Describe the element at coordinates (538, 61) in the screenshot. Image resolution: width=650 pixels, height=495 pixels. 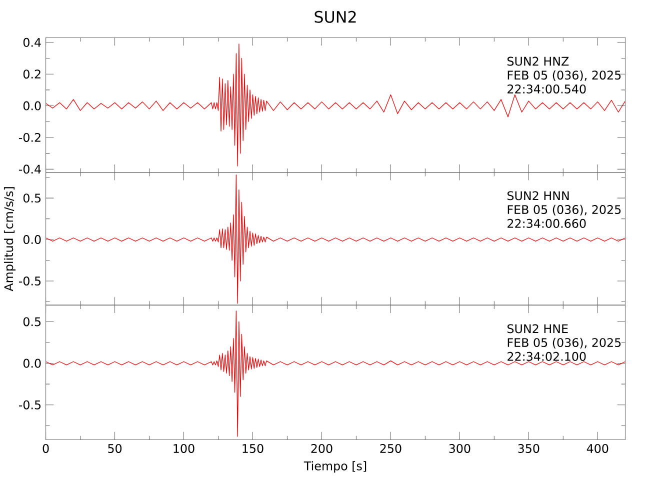
I see `annotation: SUN2 HNZ` at that location.